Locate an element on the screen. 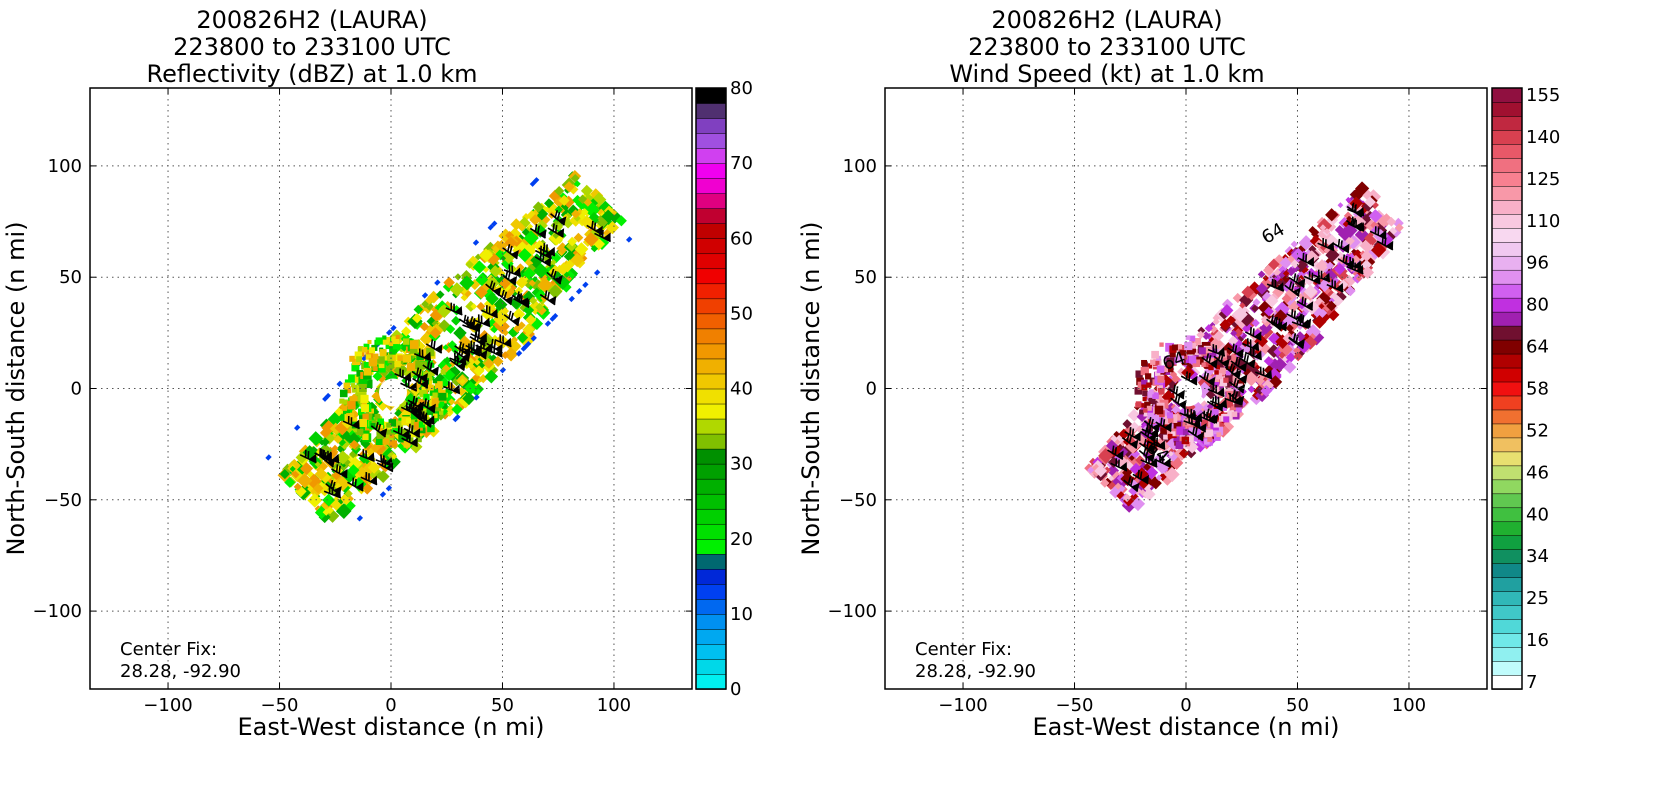 Image resolution: width=1654 pixels, height=791 pixels. chart-title-line: Wind Speed (kt) at 1.0 km is located at coordinates (1106, 74).